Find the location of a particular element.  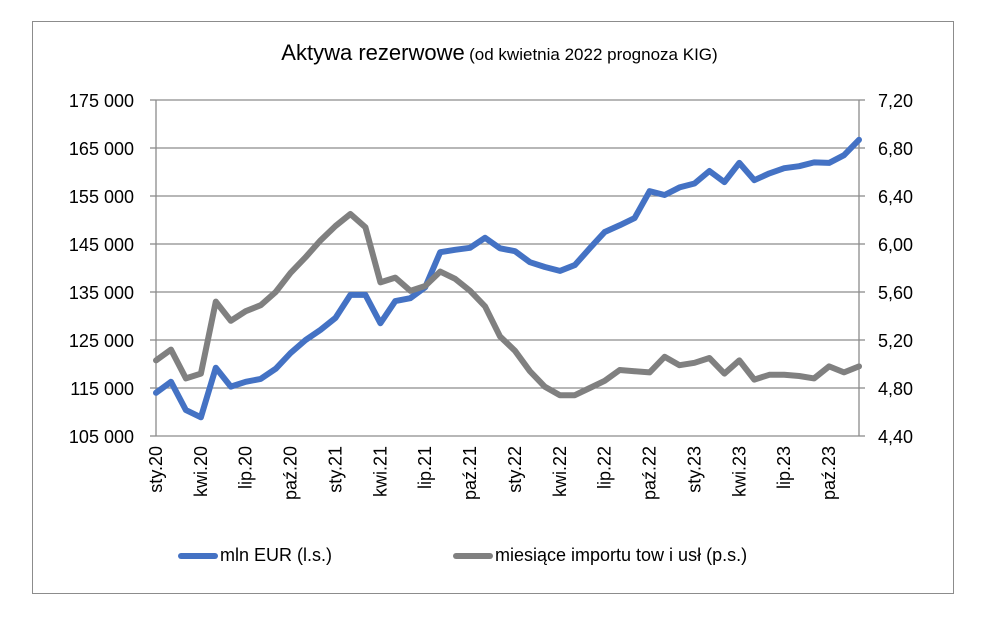

y-left-tick-label: 135 000 is located at coordinates (101, 293).